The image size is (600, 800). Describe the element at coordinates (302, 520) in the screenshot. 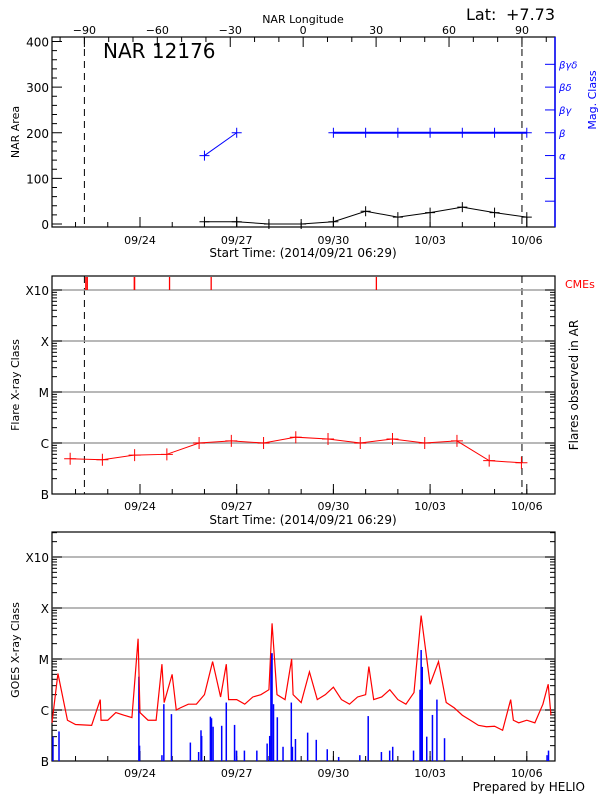

I see `start-time-label-2: Start Time: (2014/09/21 06:29)` at that location.